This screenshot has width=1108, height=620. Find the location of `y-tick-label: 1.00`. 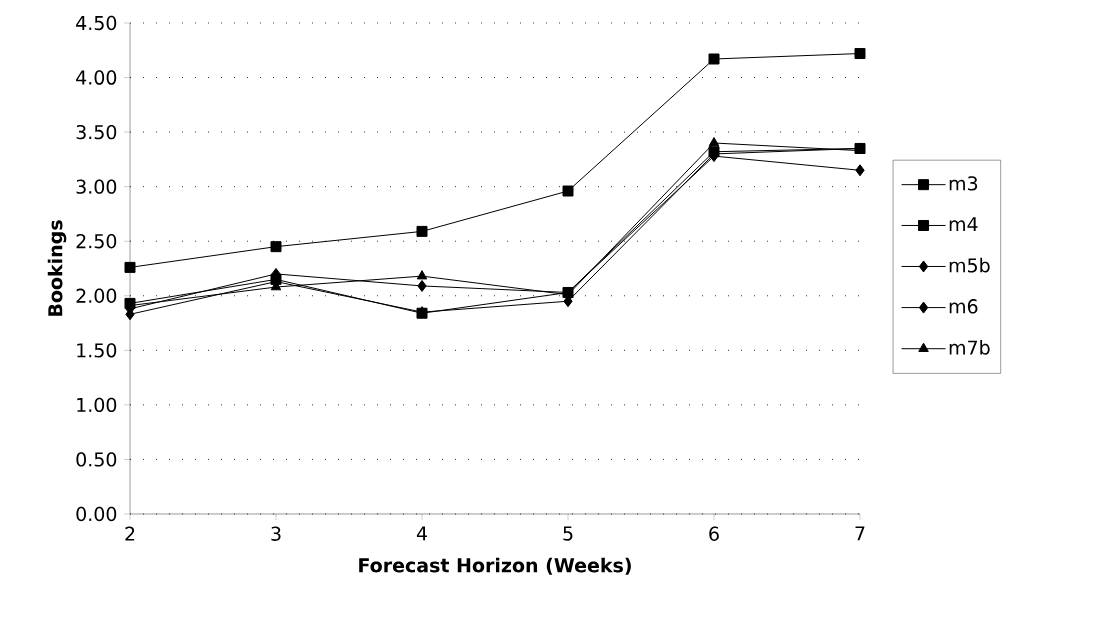

y-tick-label: 1.00 is located at coordinates (97, 405).